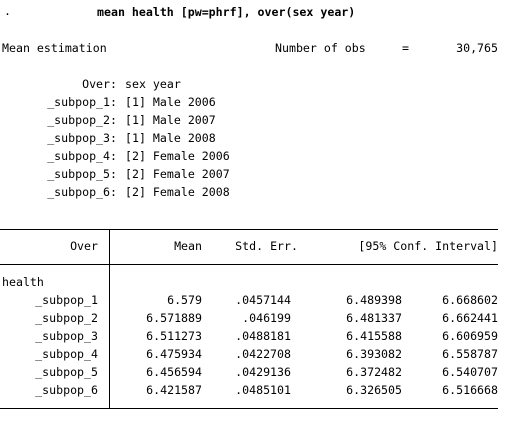  I want to click on cell-mean: 6.579, so click(184, 300).